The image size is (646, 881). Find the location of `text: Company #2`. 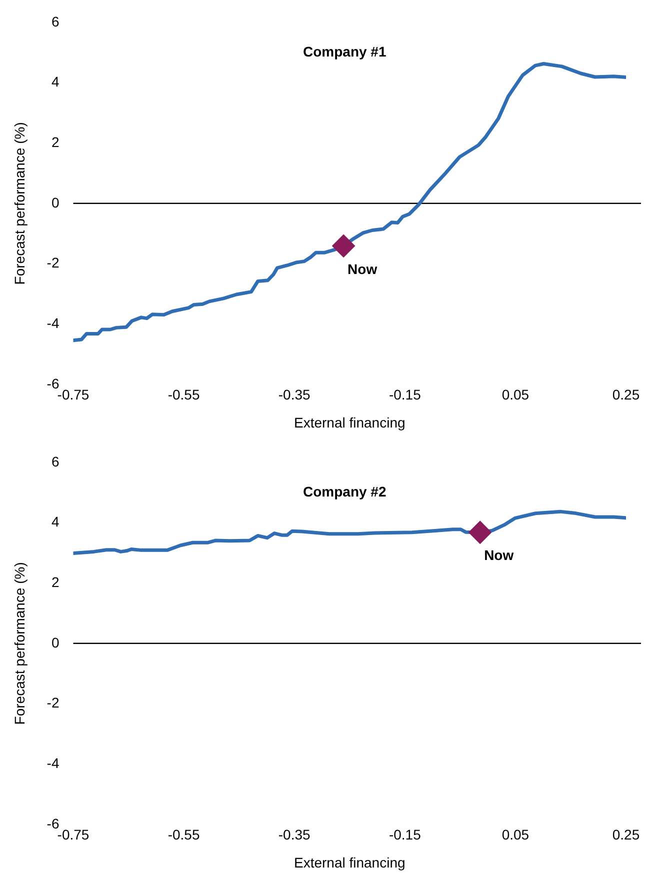

text: Company #2 is located at coordinates (344, 491).